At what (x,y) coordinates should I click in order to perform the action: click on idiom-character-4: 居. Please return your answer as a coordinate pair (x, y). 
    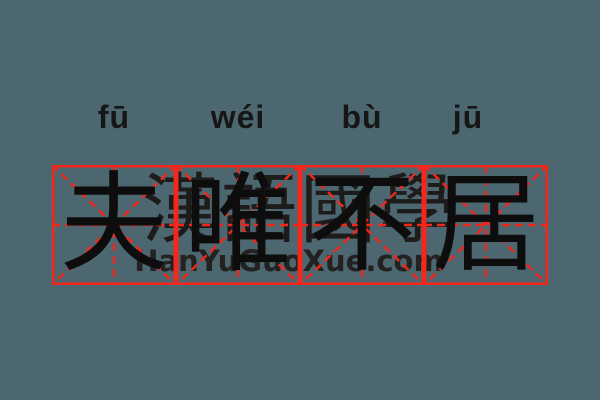
    Looking at the image, I should click on (485, 224).